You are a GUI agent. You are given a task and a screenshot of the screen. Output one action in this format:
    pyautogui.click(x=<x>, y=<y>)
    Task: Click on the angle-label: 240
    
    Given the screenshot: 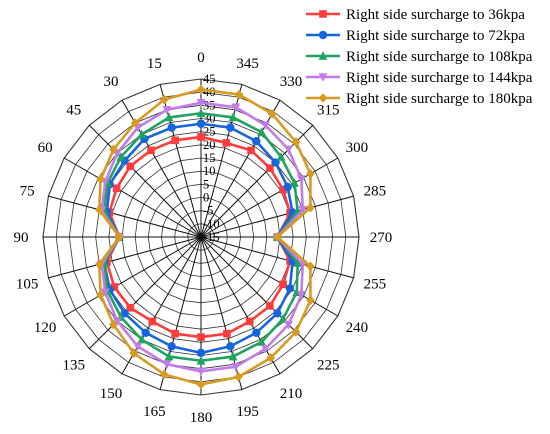 What is the action you would take?
    pyautogui.click(x=357, y=328)
    